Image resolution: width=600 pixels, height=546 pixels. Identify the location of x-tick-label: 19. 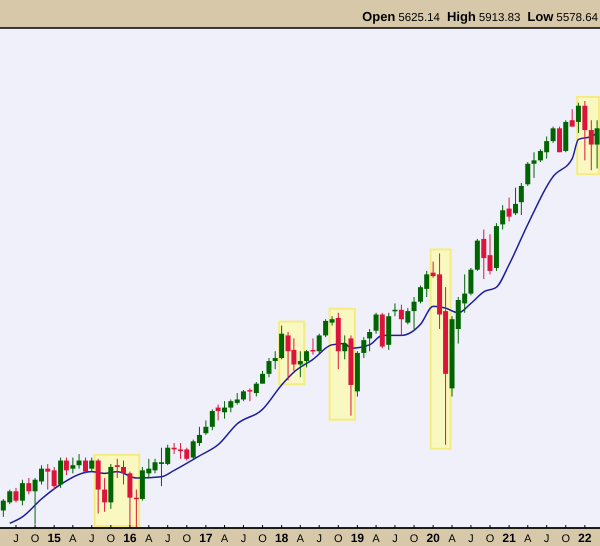
(357, 538).